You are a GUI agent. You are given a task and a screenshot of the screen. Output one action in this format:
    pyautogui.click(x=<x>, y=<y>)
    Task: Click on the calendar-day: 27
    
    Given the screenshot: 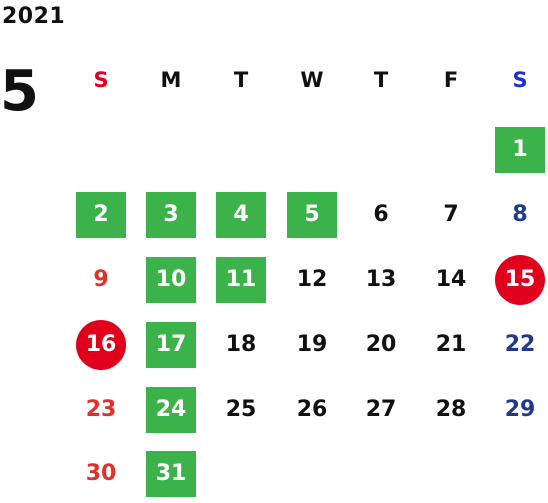 What is the action you would take?
    pyautogui.click(x=381, y=409)
    